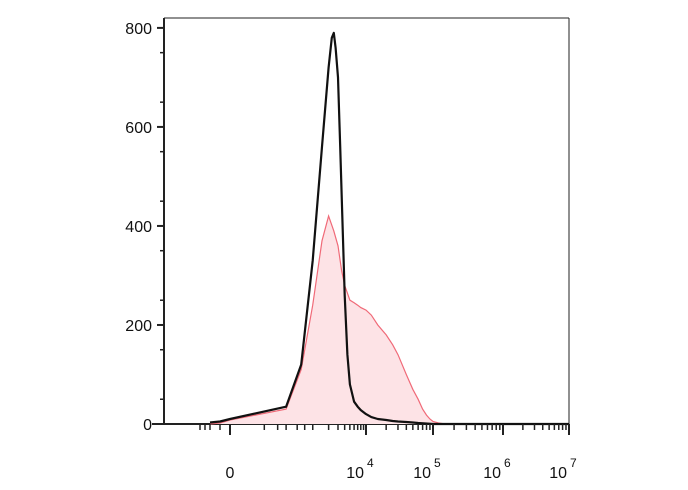 This screenshot has width=688, height=490. Describe the element at coordinates (230, 473) in the screenshot. I see `x-tick-label-0: 0` at that location.